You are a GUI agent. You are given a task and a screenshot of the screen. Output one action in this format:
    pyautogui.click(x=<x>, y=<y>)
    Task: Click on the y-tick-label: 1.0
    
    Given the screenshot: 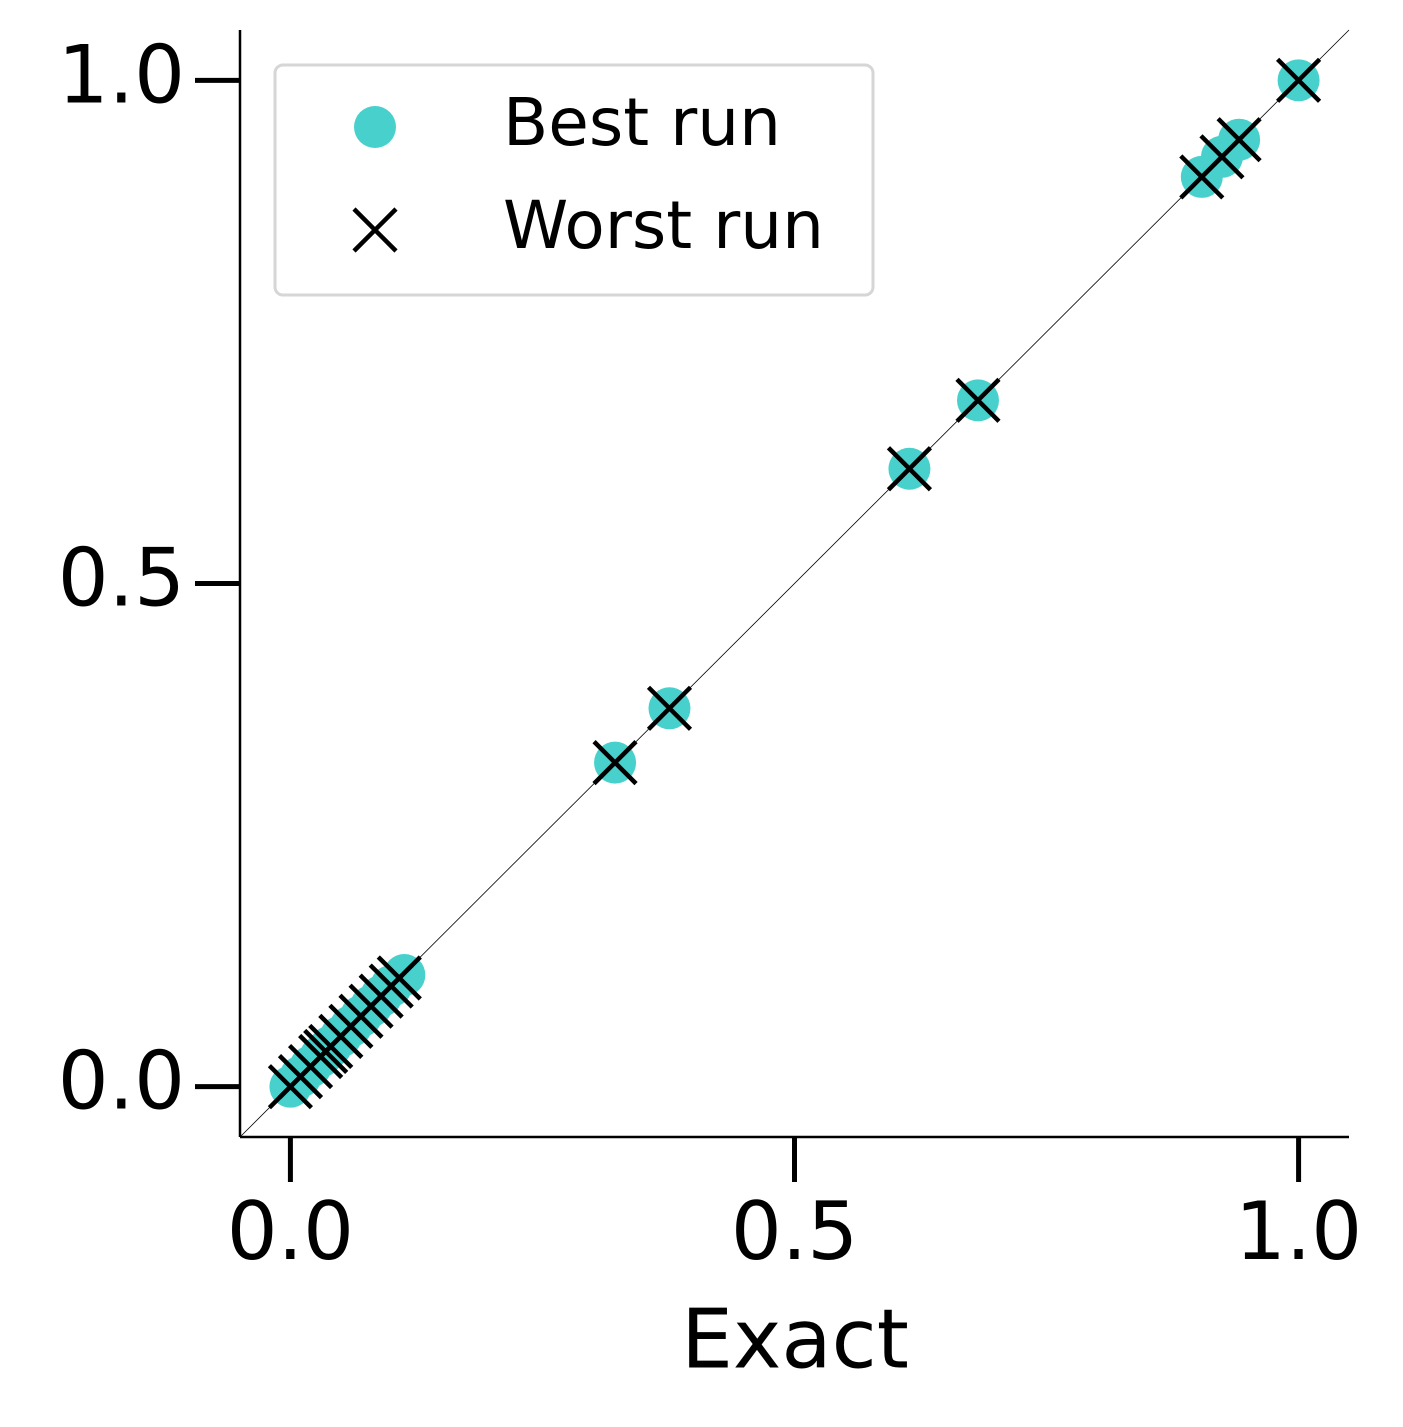 What is the action you would take?
    pyautogui.click(x=121, y=74)
    